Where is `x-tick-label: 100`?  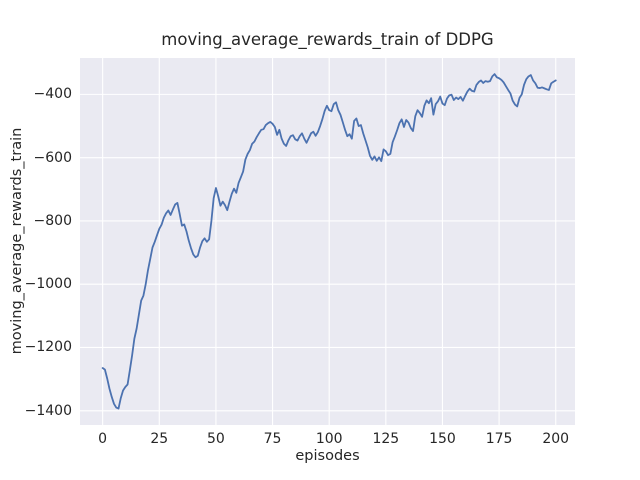 x-tick-label: 100 is located at coordinates (329, 439).